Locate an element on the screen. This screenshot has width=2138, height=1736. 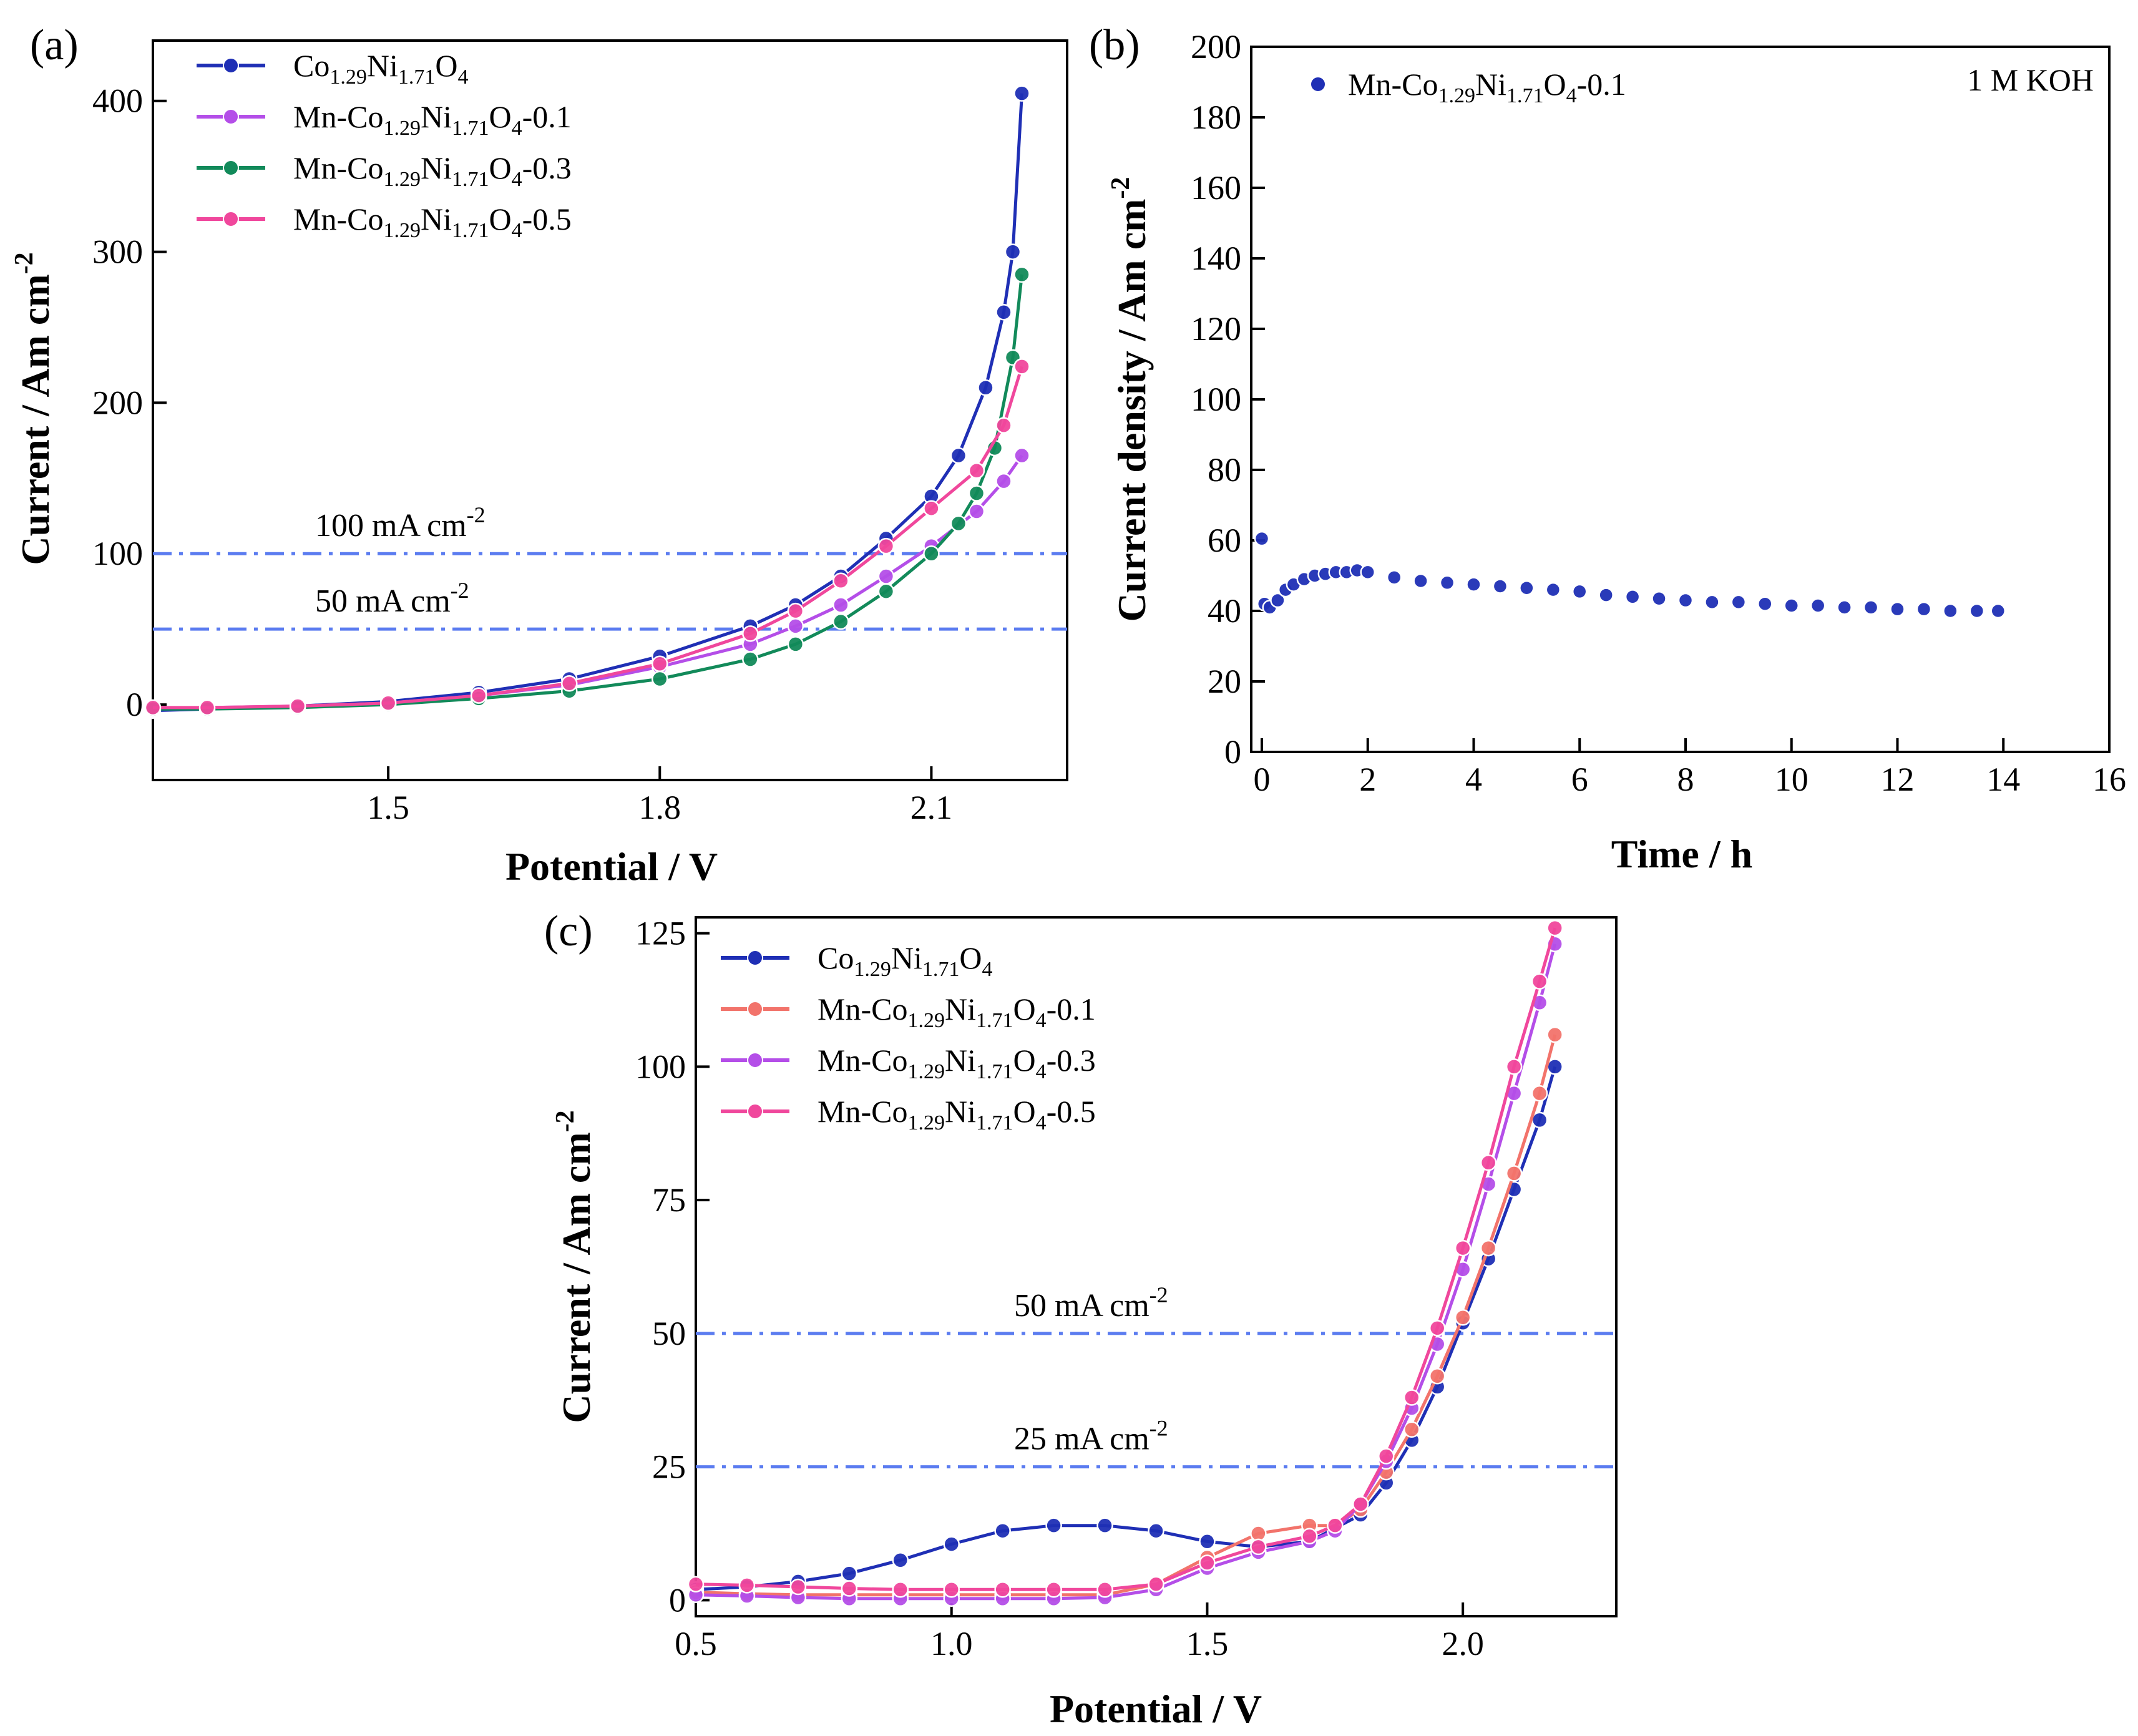
legend-suffix: -0.5 is located at coordinates (1071, 1111).